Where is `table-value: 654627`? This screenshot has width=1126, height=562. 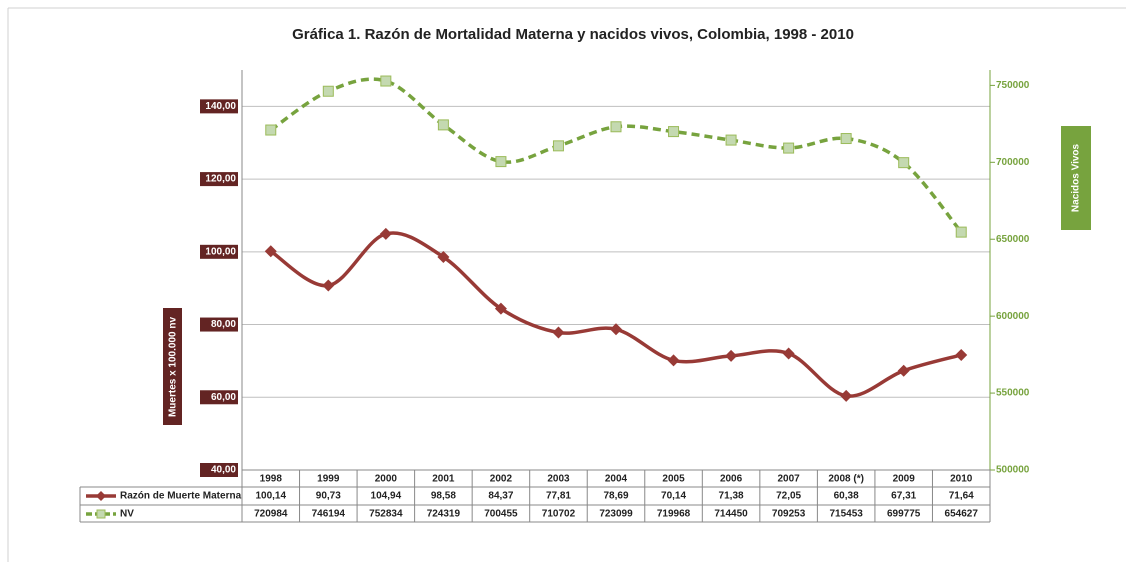 table-value: 654627 is located at coordinates (962, 514).